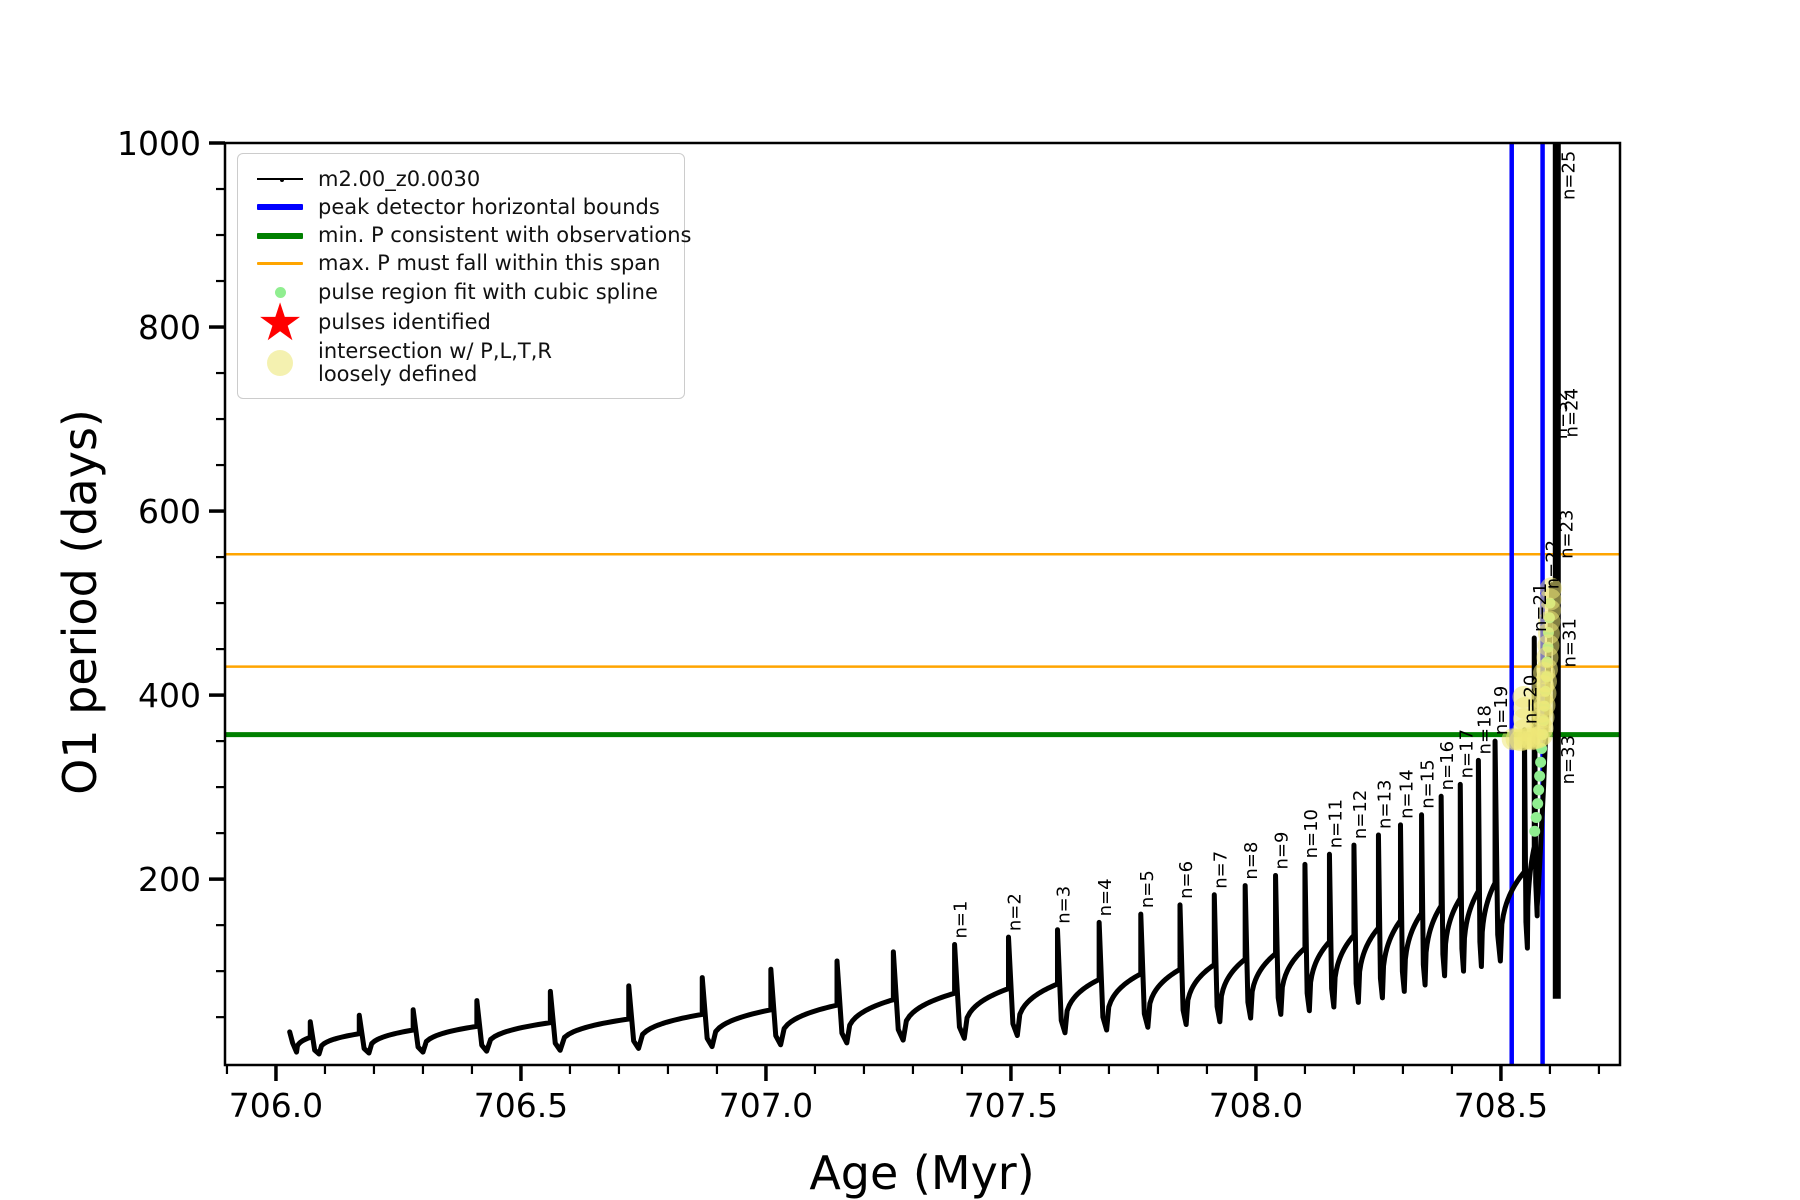  I want to click on svg-text: n=25, so click(1569, 175).